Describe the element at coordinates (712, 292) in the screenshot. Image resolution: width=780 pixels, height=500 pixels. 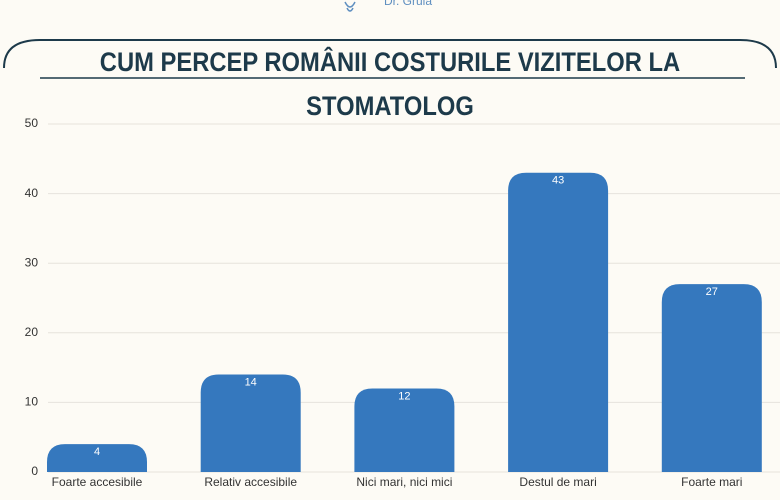
I see `value-label: 27` at that location.